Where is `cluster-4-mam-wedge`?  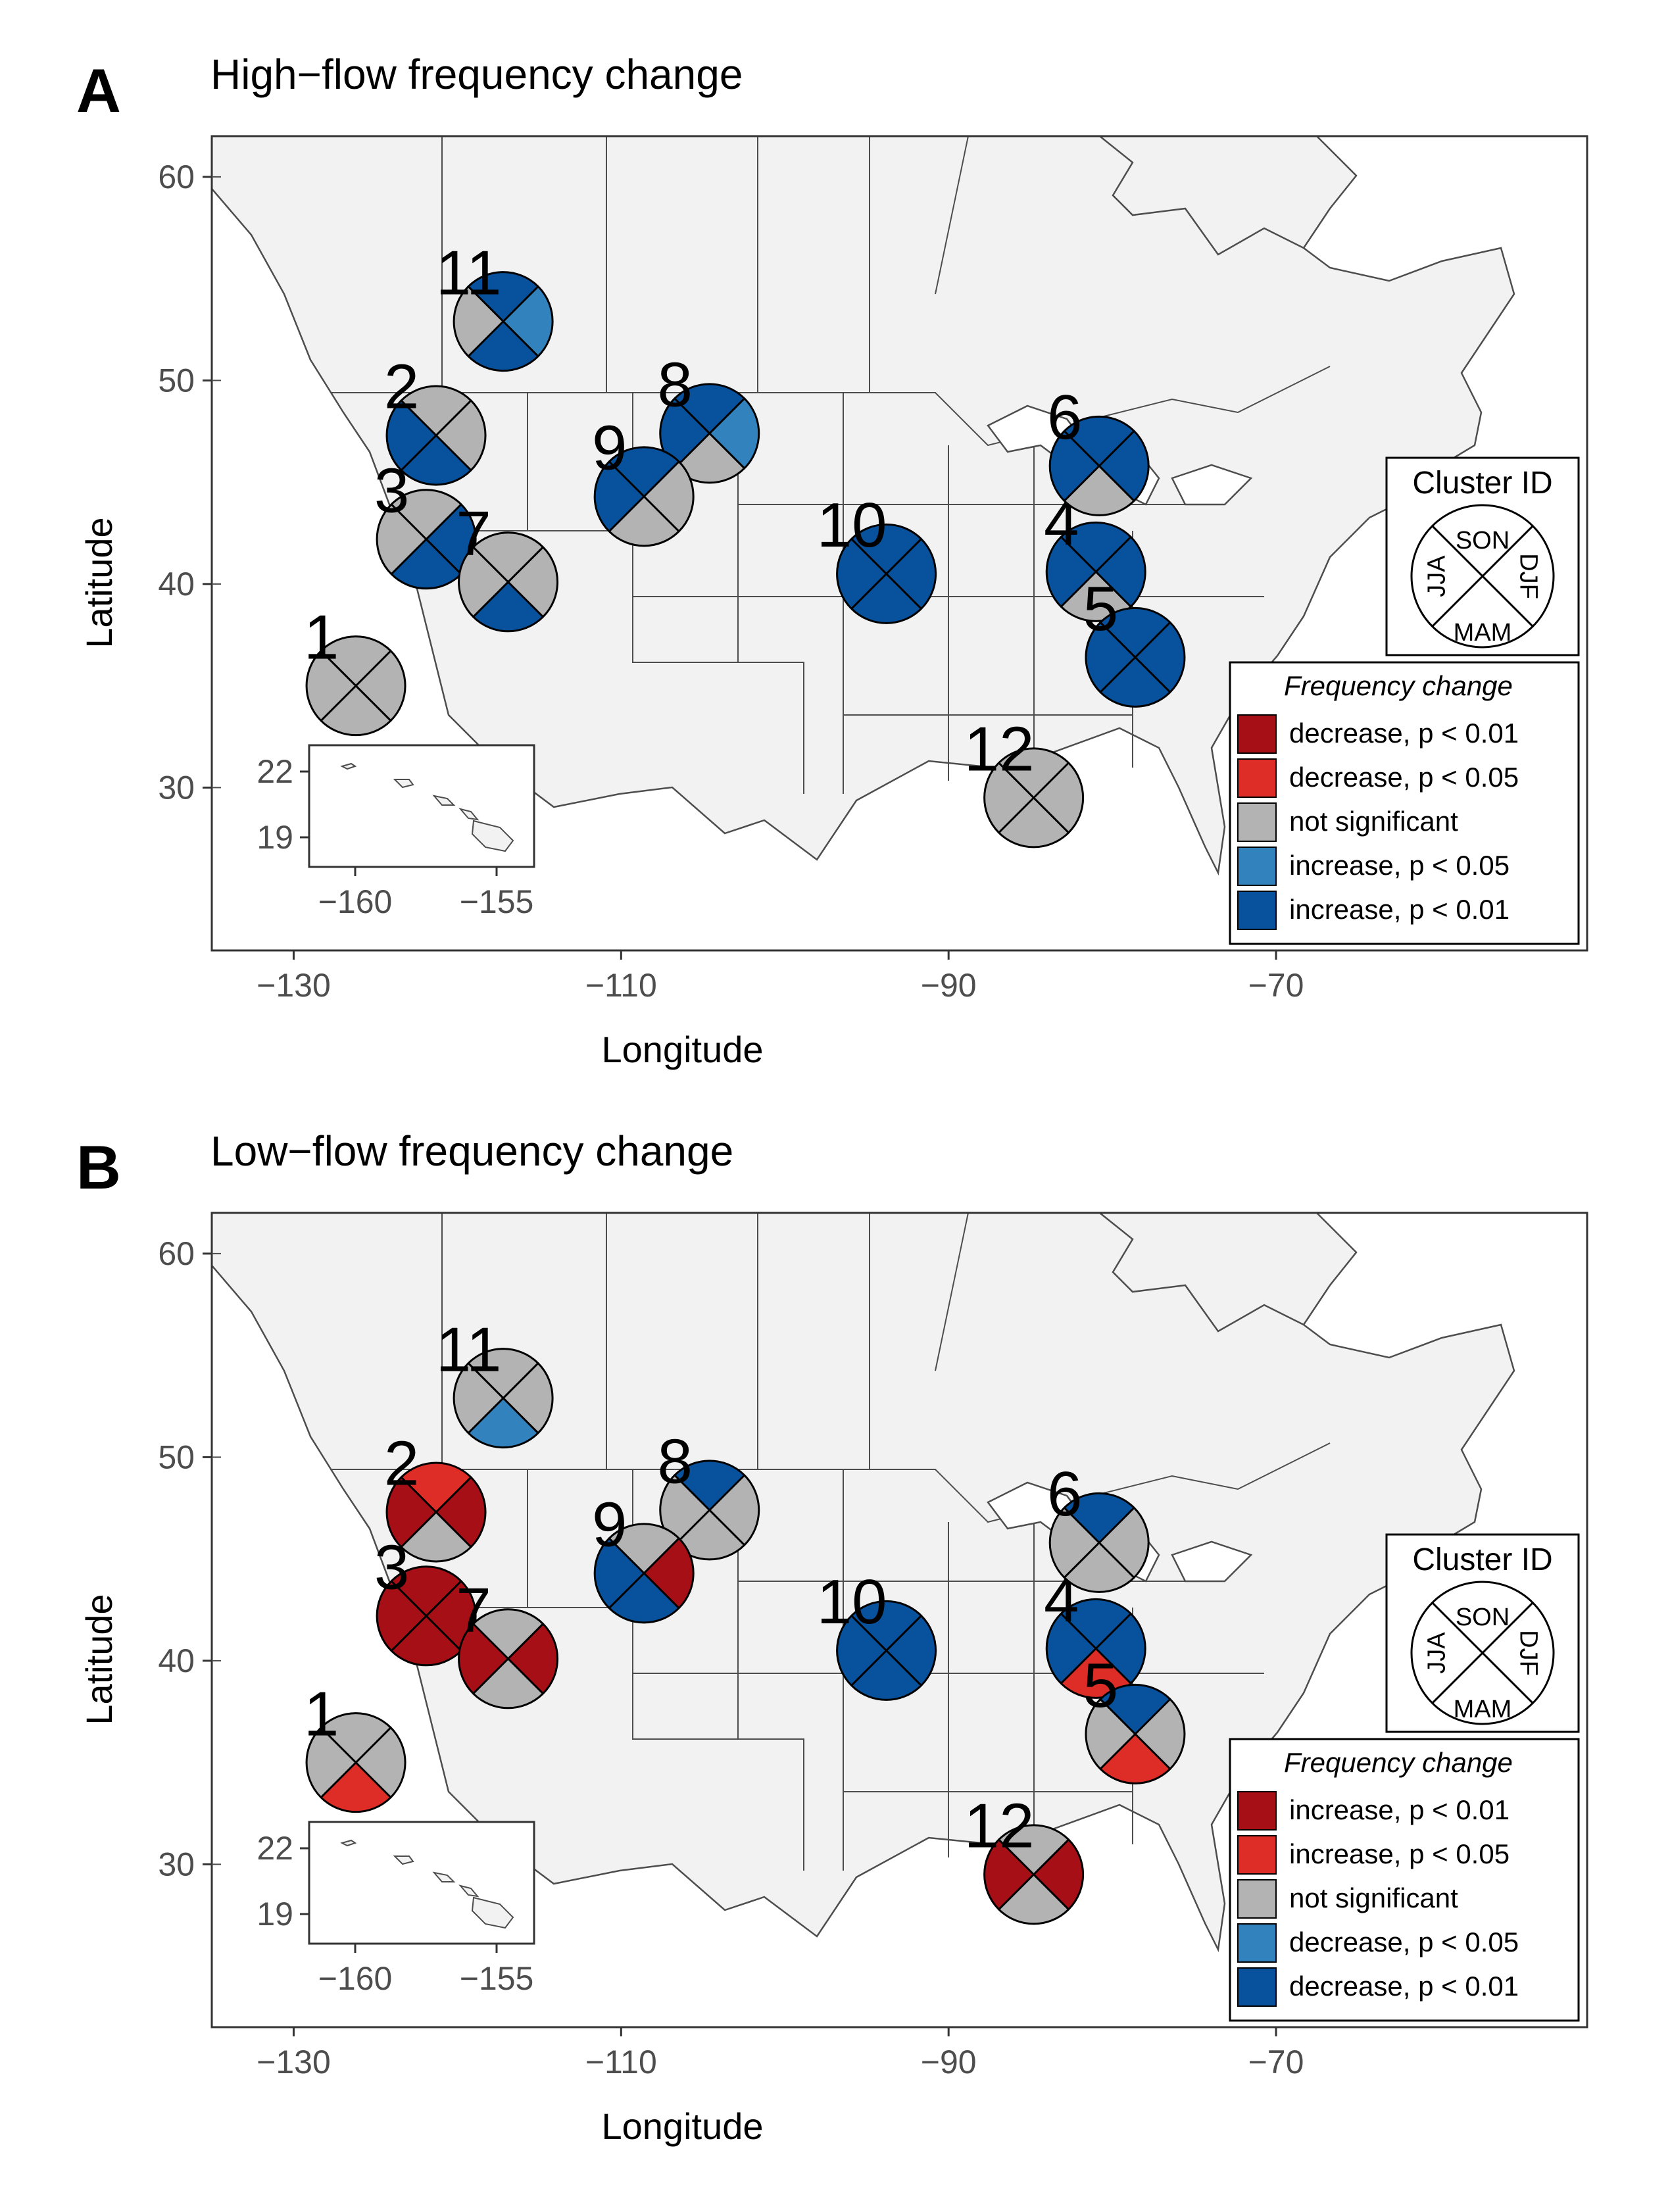
cluster-4-mam-wedge is located at coordinates (1096, 1673).